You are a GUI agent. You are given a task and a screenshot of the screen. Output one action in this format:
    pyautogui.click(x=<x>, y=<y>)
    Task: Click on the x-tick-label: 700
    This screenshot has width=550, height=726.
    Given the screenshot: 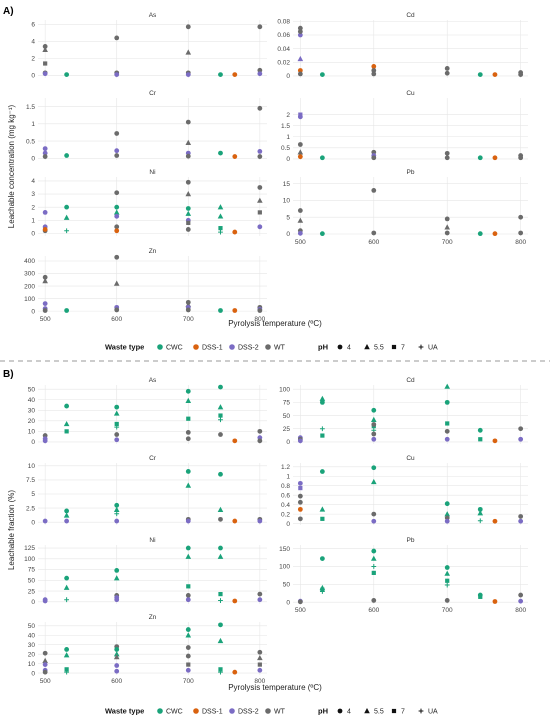 What is the action you would take?
    pyautogui.click(x=447, y=610)
    